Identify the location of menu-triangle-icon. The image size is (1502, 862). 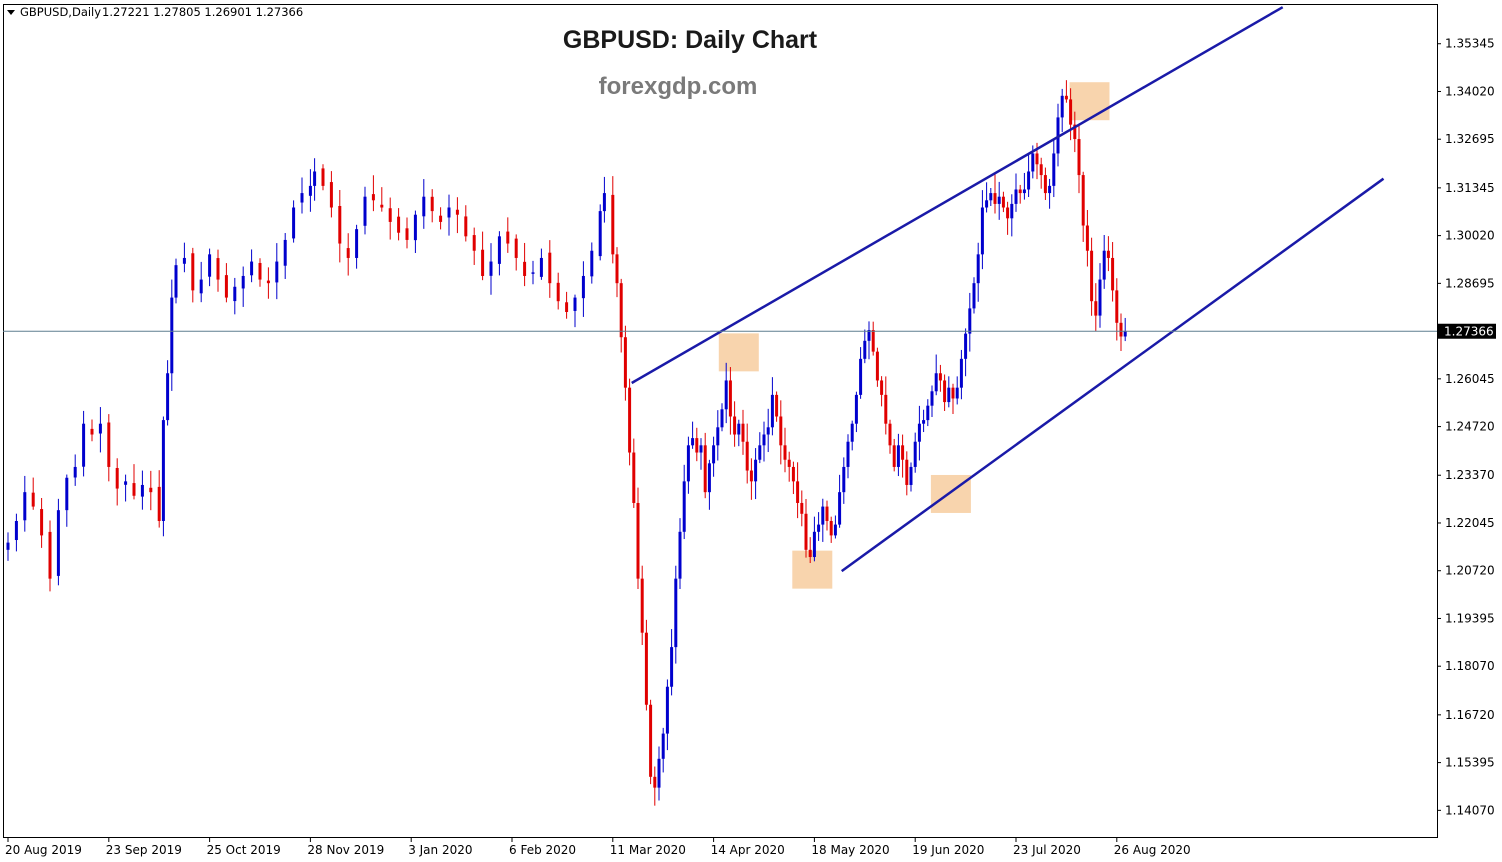
(11, 12).